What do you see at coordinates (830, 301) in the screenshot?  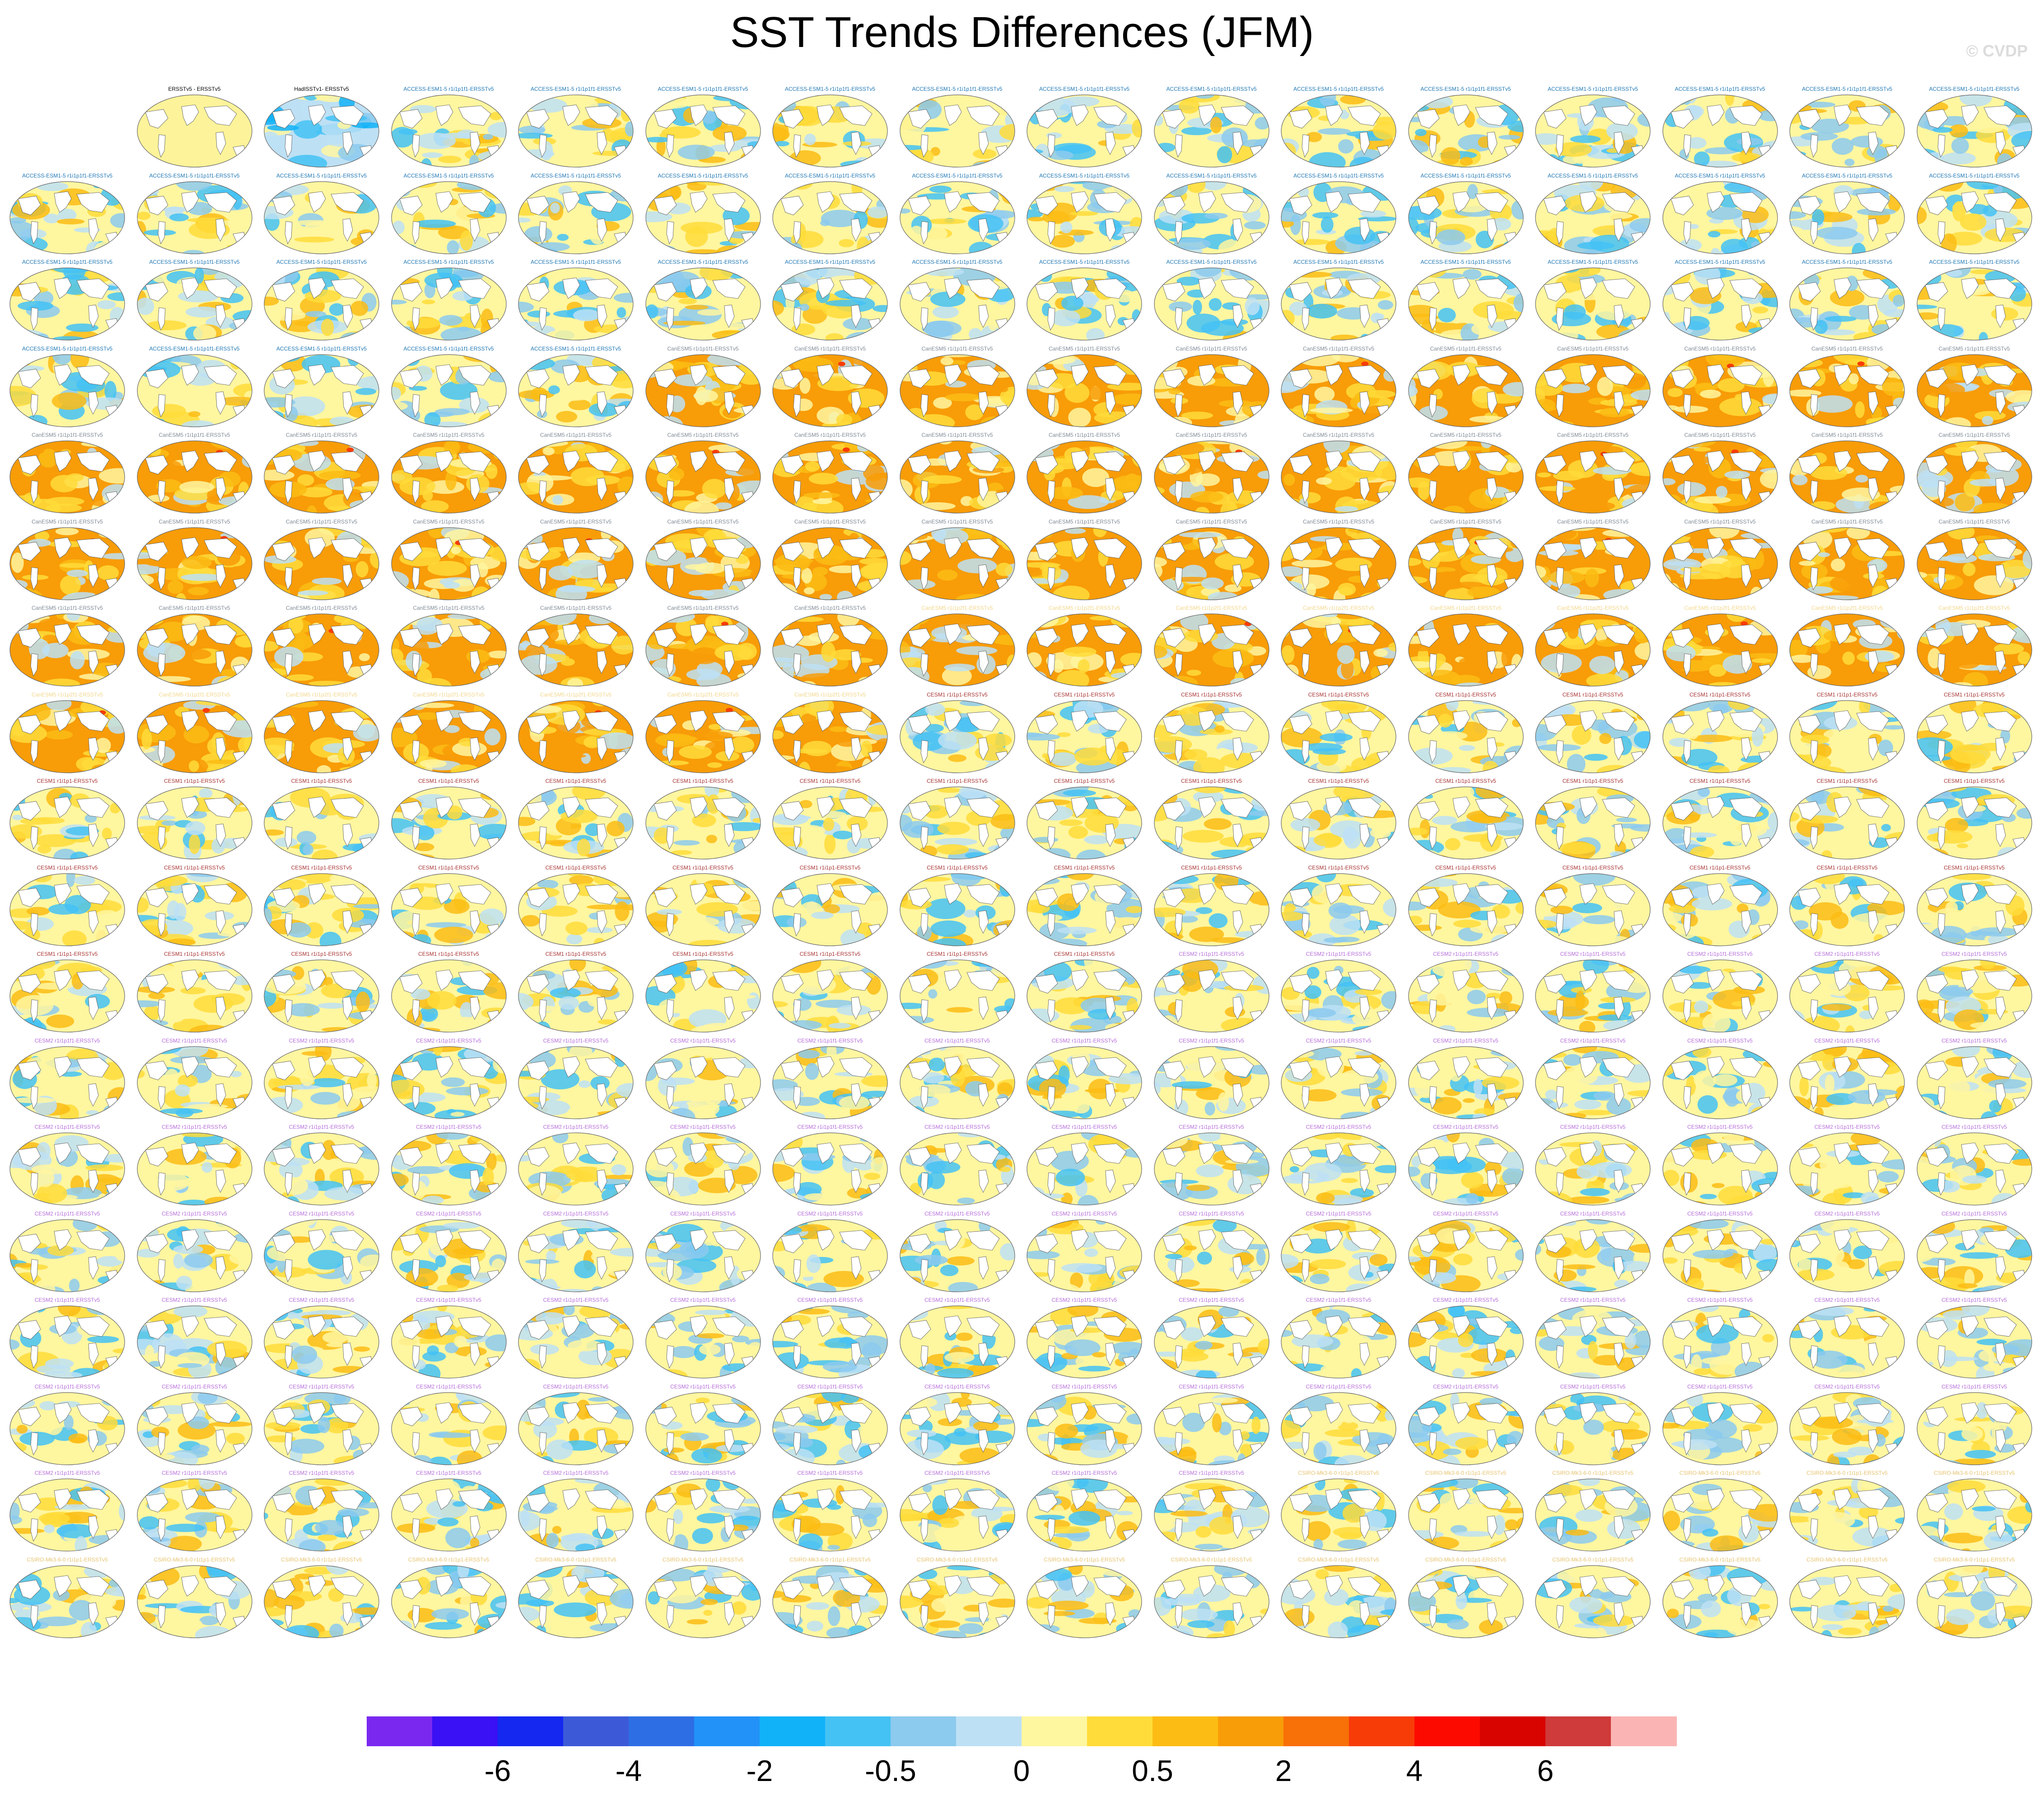 I see `map-panel: ACCESS-ESM1-5 r1i1p1f1-ERSSTv5` at bounding box center [830, 301].